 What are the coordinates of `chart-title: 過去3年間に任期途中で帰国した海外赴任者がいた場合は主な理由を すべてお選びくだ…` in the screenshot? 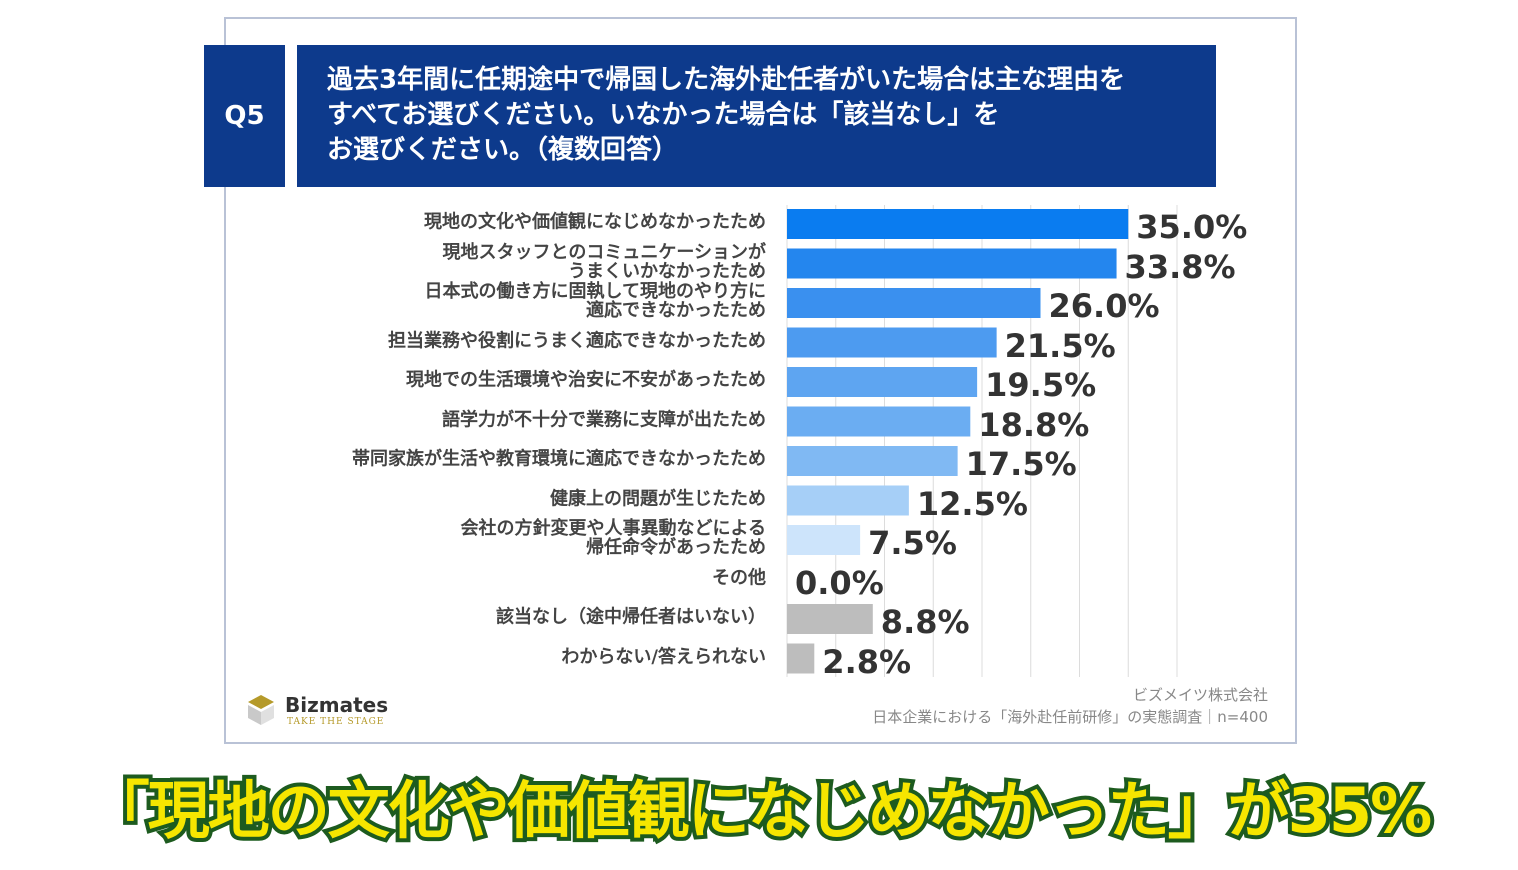 It's located at (756, 116).